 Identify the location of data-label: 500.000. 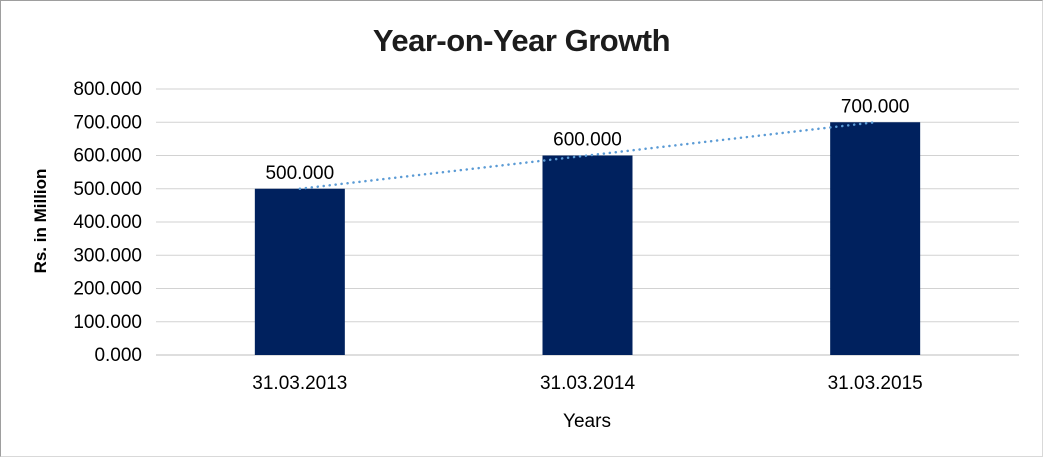
(299, 173).